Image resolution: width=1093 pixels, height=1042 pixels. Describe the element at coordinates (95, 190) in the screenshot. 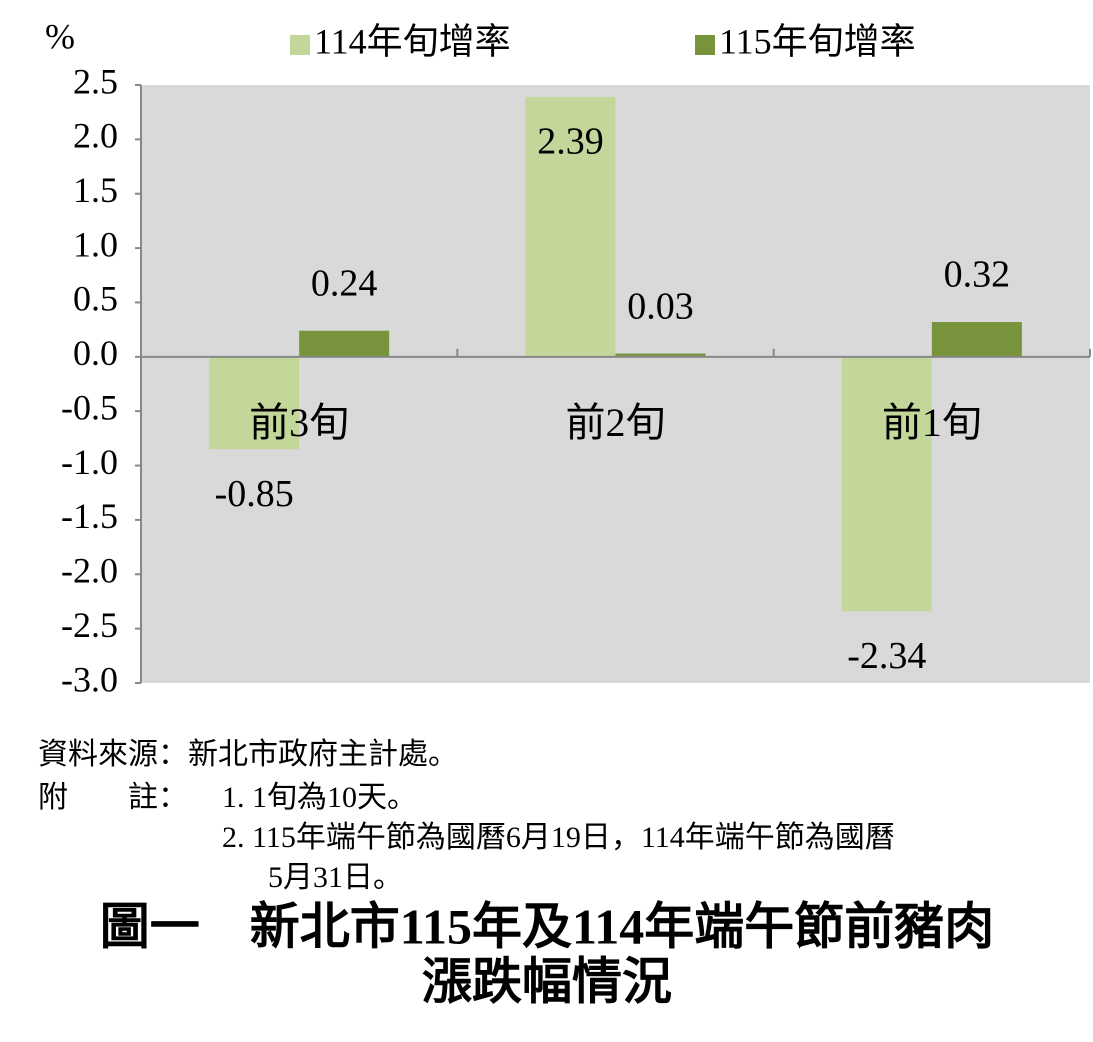

I see `y-tick-label: 1.5` at that location.